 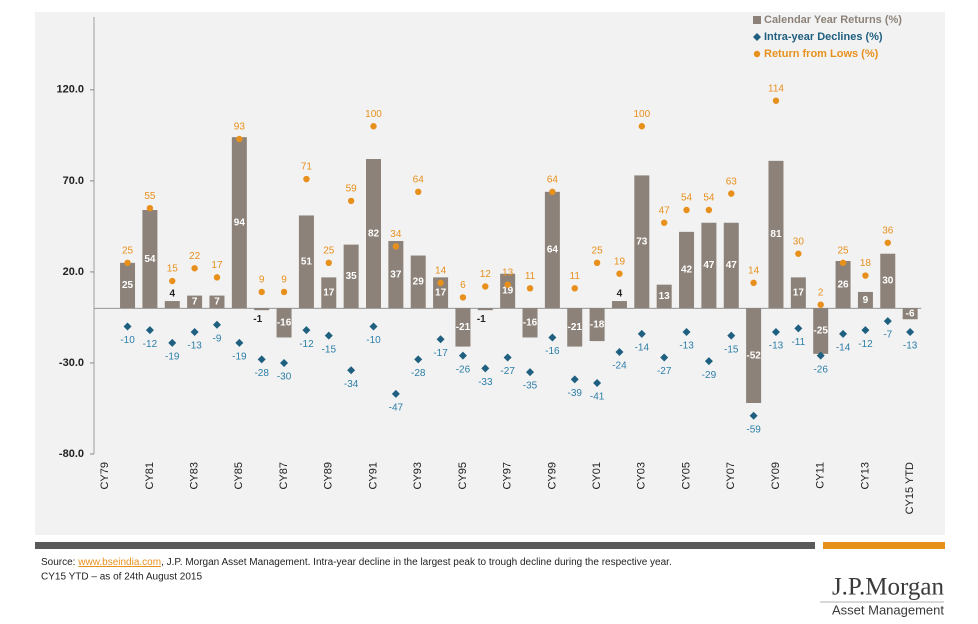 I want to click on point-label: 34, so click(x=396, y=234).